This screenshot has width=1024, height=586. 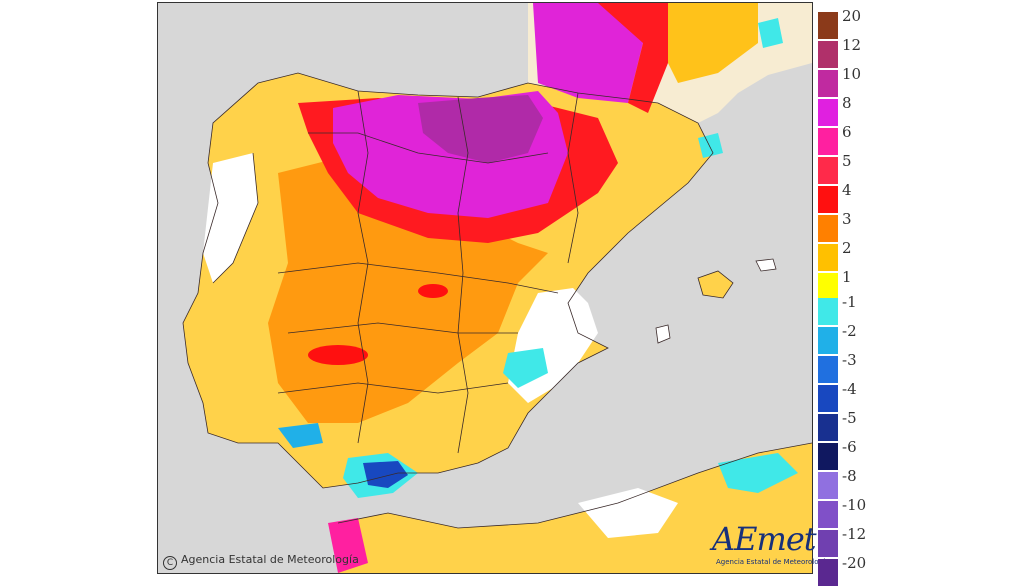 What do you see at coordinates (849, 302) in the screenshot?
I see `legend-label-negative-0: -1` at bounding box center [849, 302].